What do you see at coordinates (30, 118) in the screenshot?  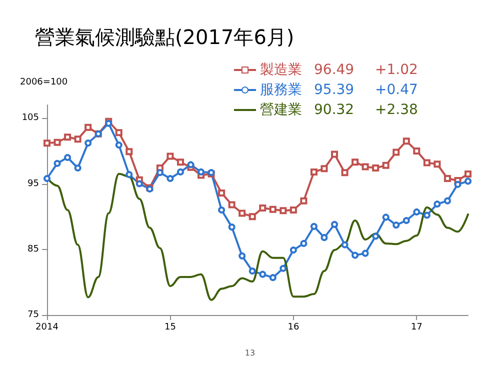 I see `y-tick-label: 105` at bounding box center [30, 118].